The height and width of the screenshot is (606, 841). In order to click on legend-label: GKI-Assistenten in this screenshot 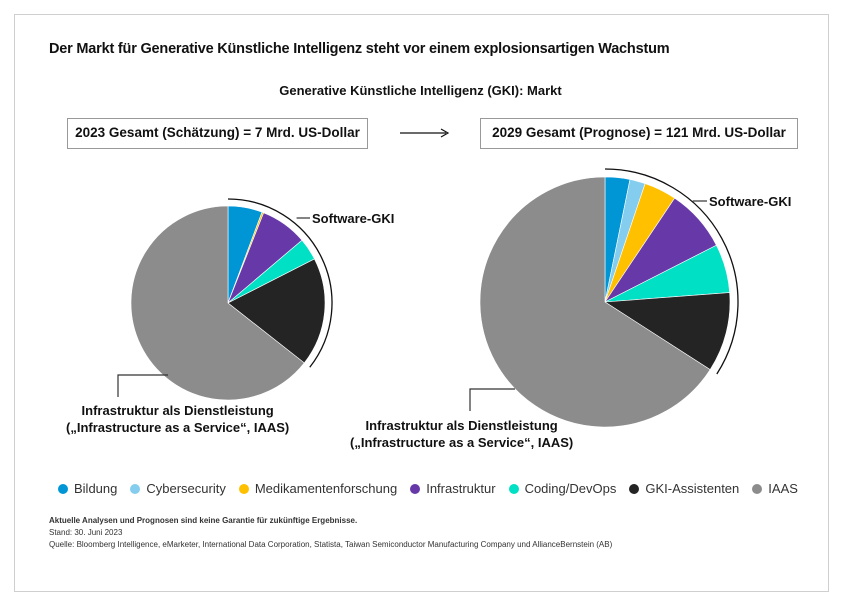, I will do `click(692, 488)`.